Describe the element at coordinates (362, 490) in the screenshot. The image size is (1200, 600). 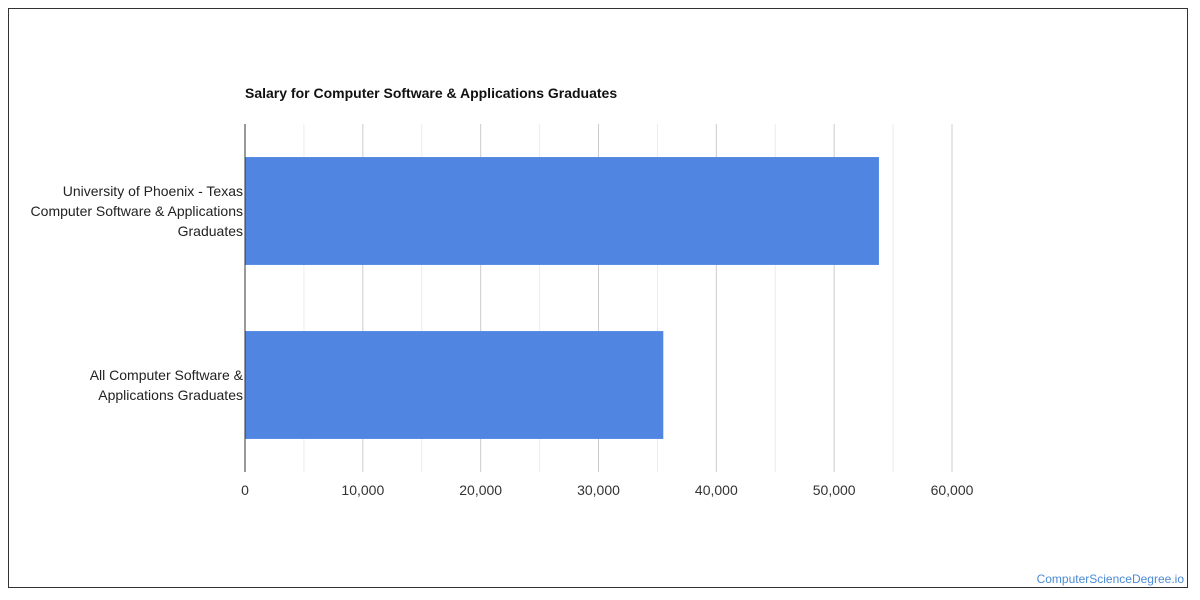
I see `x-tick-label: 10,000` at that location.